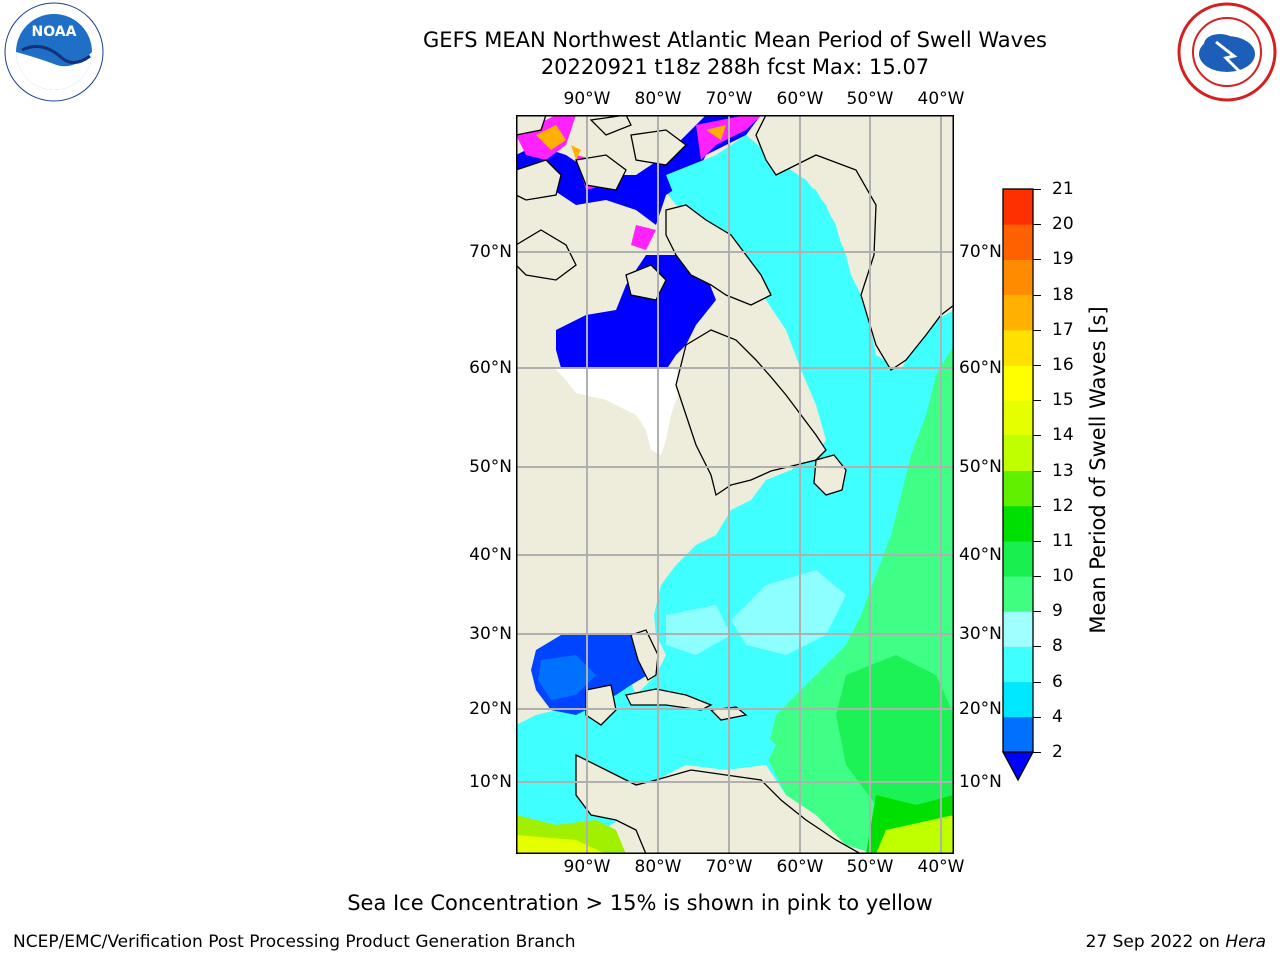  I want to click on colorbar-tick-label: 17, so click(1063, 329).